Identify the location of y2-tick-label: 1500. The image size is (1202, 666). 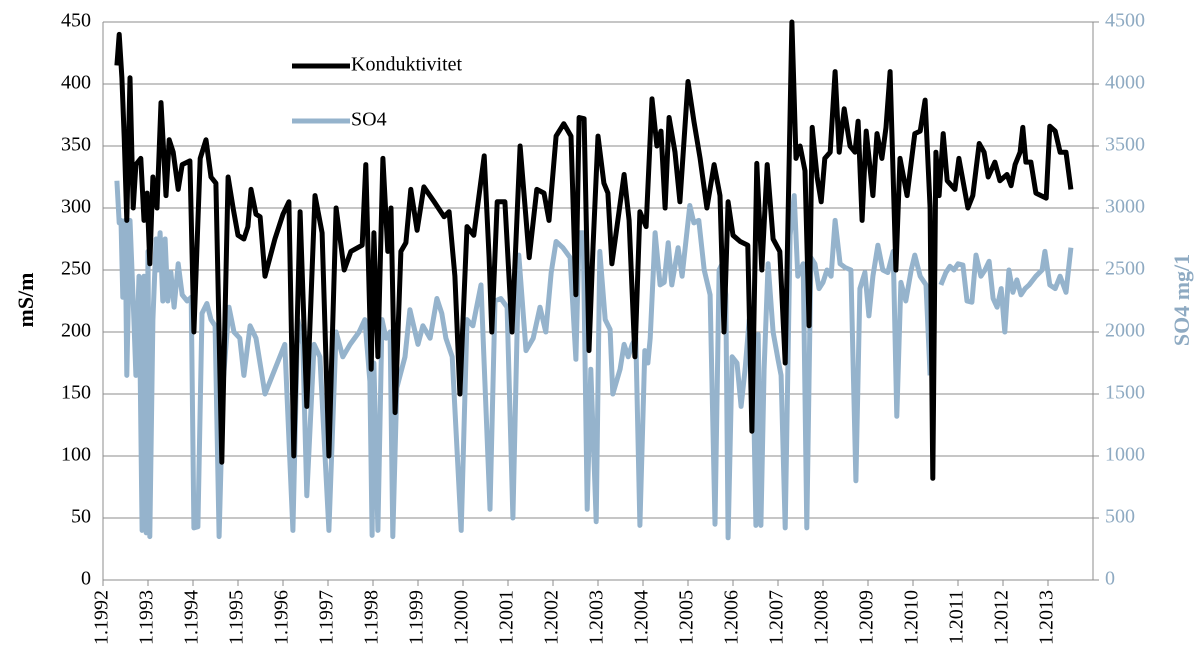
(1125, 393).